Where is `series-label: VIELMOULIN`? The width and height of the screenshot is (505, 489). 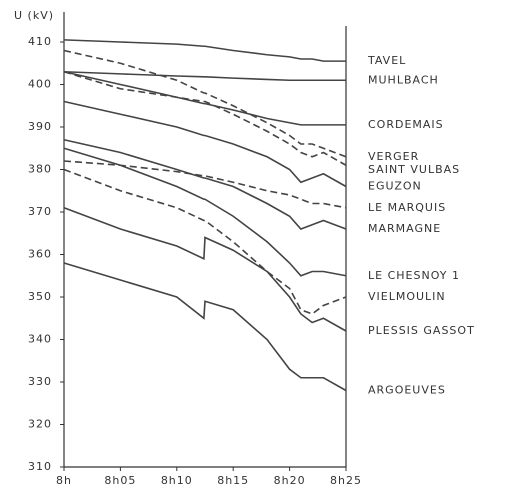 series-label: VIELMOULIN is located at coordinates (407, 296).